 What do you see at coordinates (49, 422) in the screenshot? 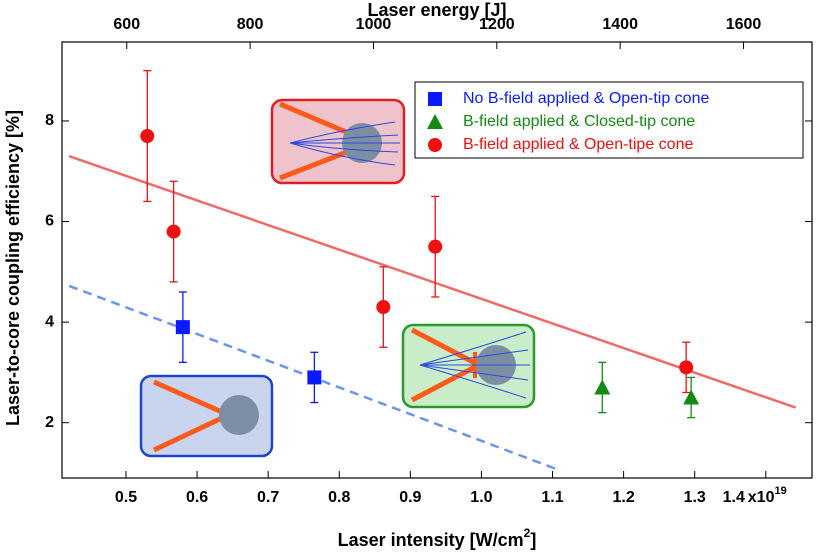
I see `y-tick-label: 2` at bounding box center [49, 422].